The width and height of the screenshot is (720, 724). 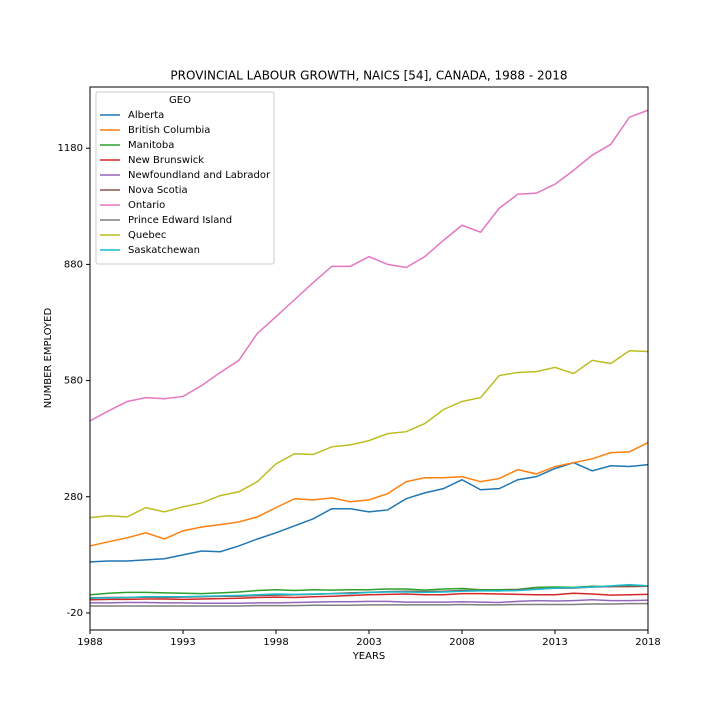 I want to click on legend-label: Saskatchewan, so click(x=164, y=250).